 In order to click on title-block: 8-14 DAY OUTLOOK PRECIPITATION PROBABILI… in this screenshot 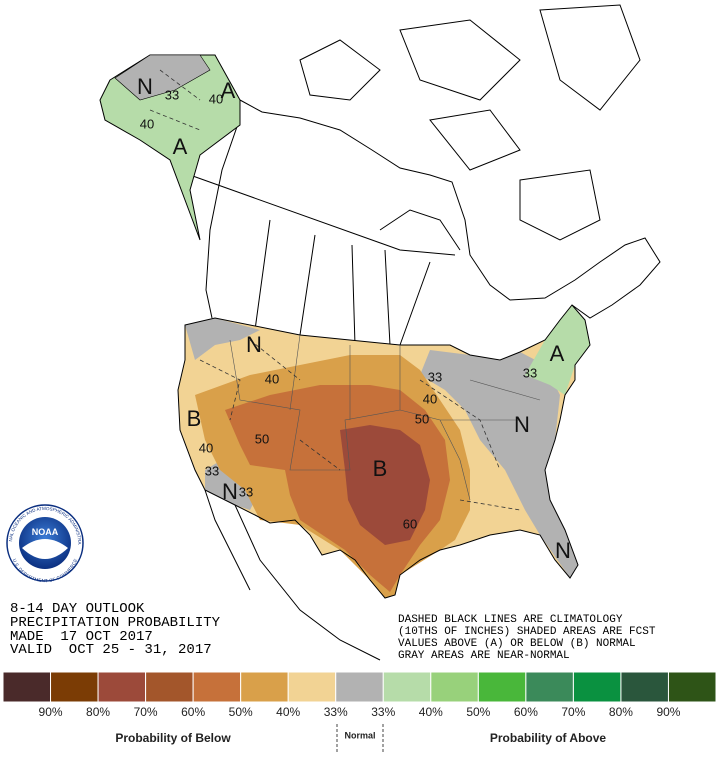, I will do `click(115, 629)`.